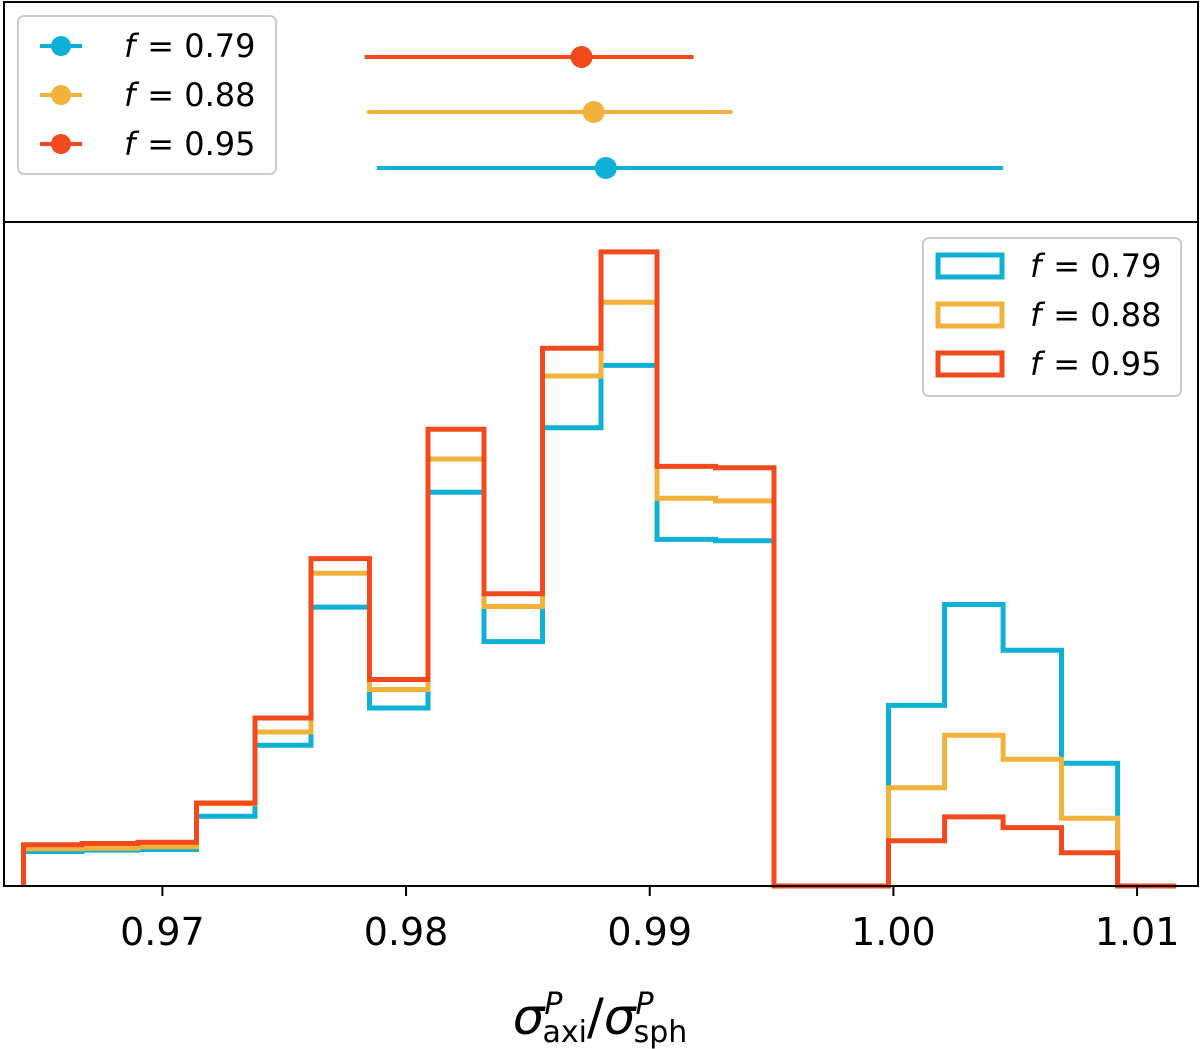 This screenshot has height=1049, width=1200. What do you see at coordinates (1052, 317) in the screenshot?
I see `bottom-legend: f = 0.79 f = 0.88 f = 0.95` at bounding box center [1052, 317].